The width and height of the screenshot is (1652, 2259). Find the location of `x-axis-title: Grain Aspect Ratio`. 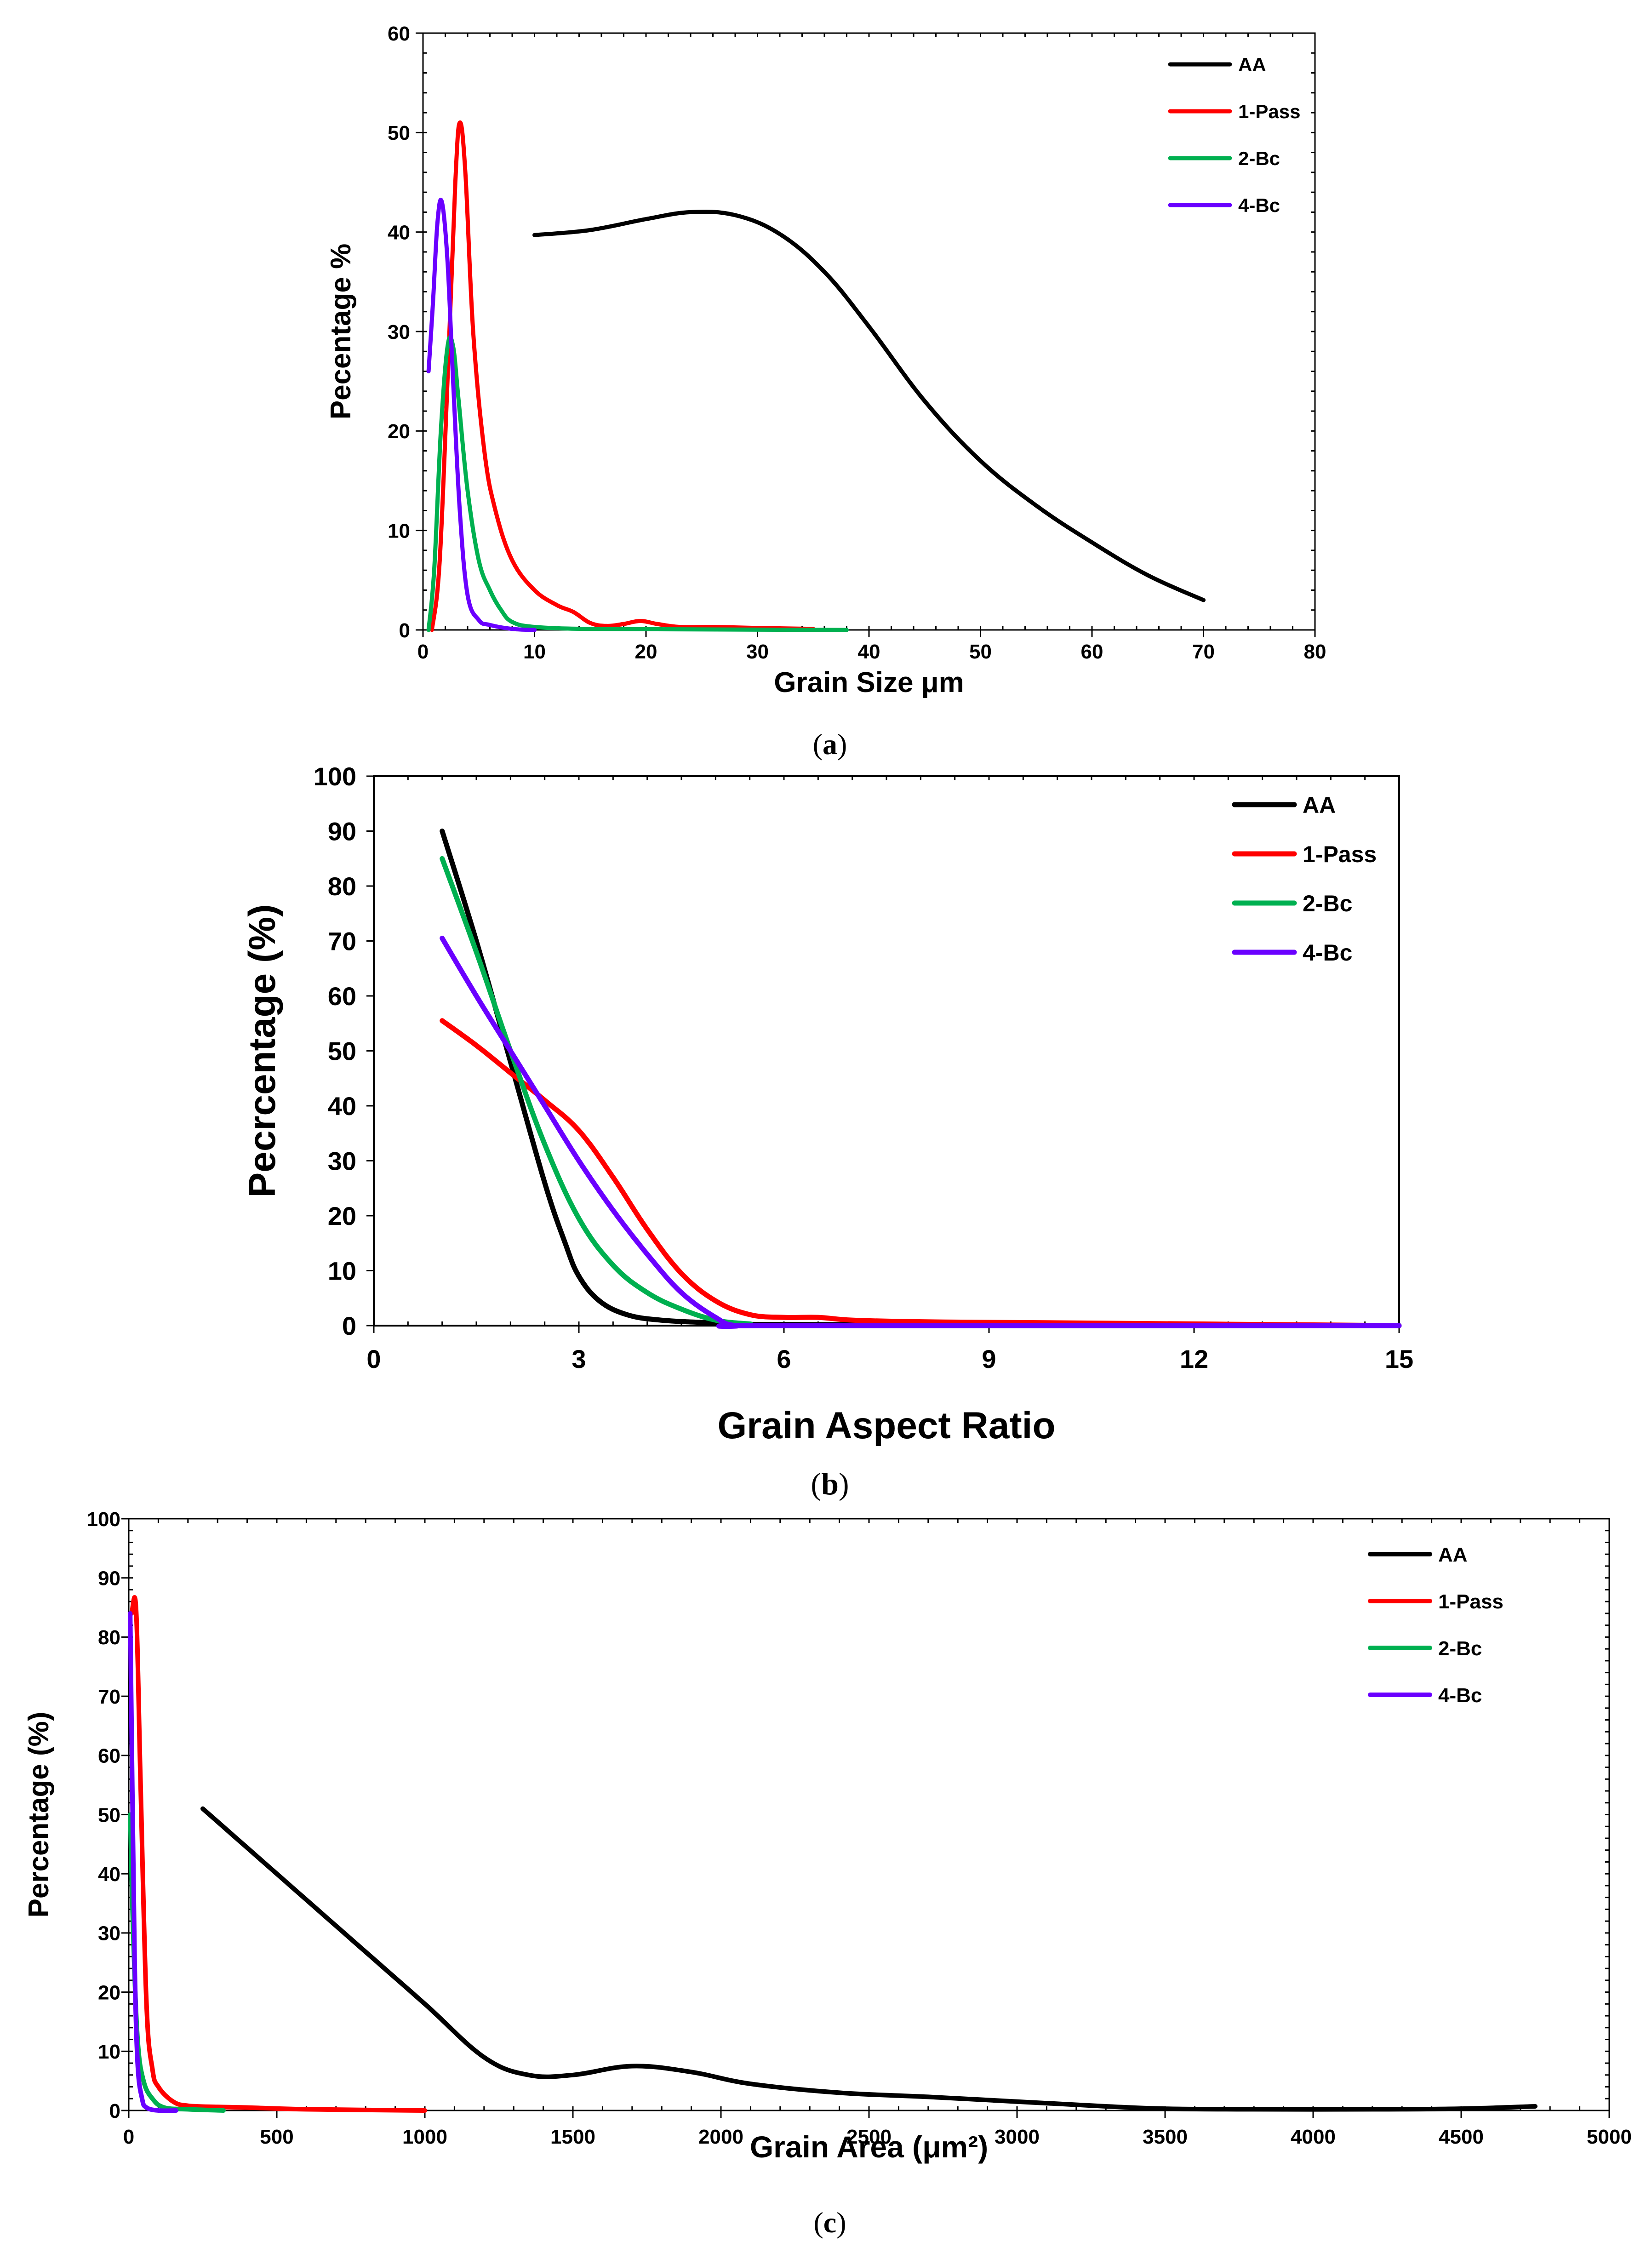

x-axis-title: Grain Aspect Ratio is located at coordinates (886, 1426).